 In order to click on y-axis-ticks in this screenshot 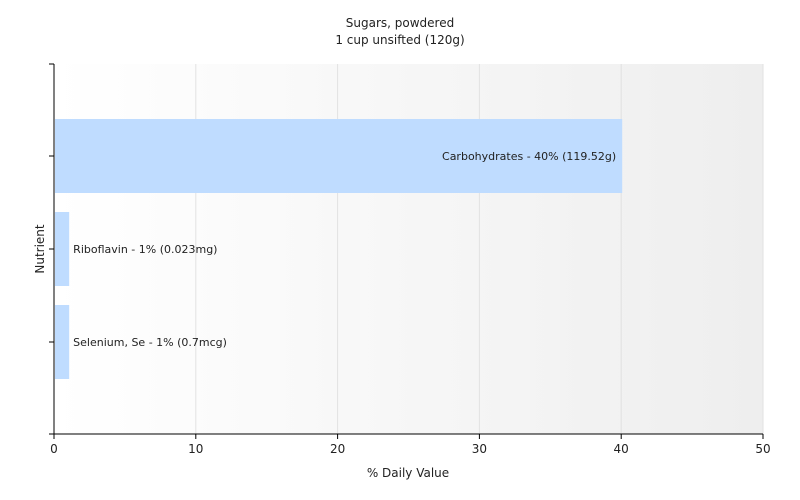, I will do `click(51, 249)`.